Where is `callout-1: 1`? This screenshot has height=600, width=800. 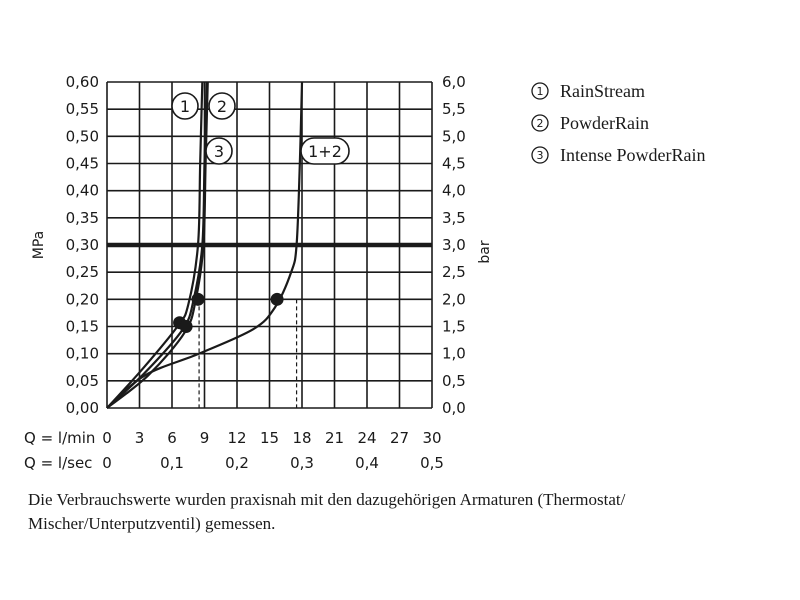
callout-1: 1 is located at coordinates (185, 106).